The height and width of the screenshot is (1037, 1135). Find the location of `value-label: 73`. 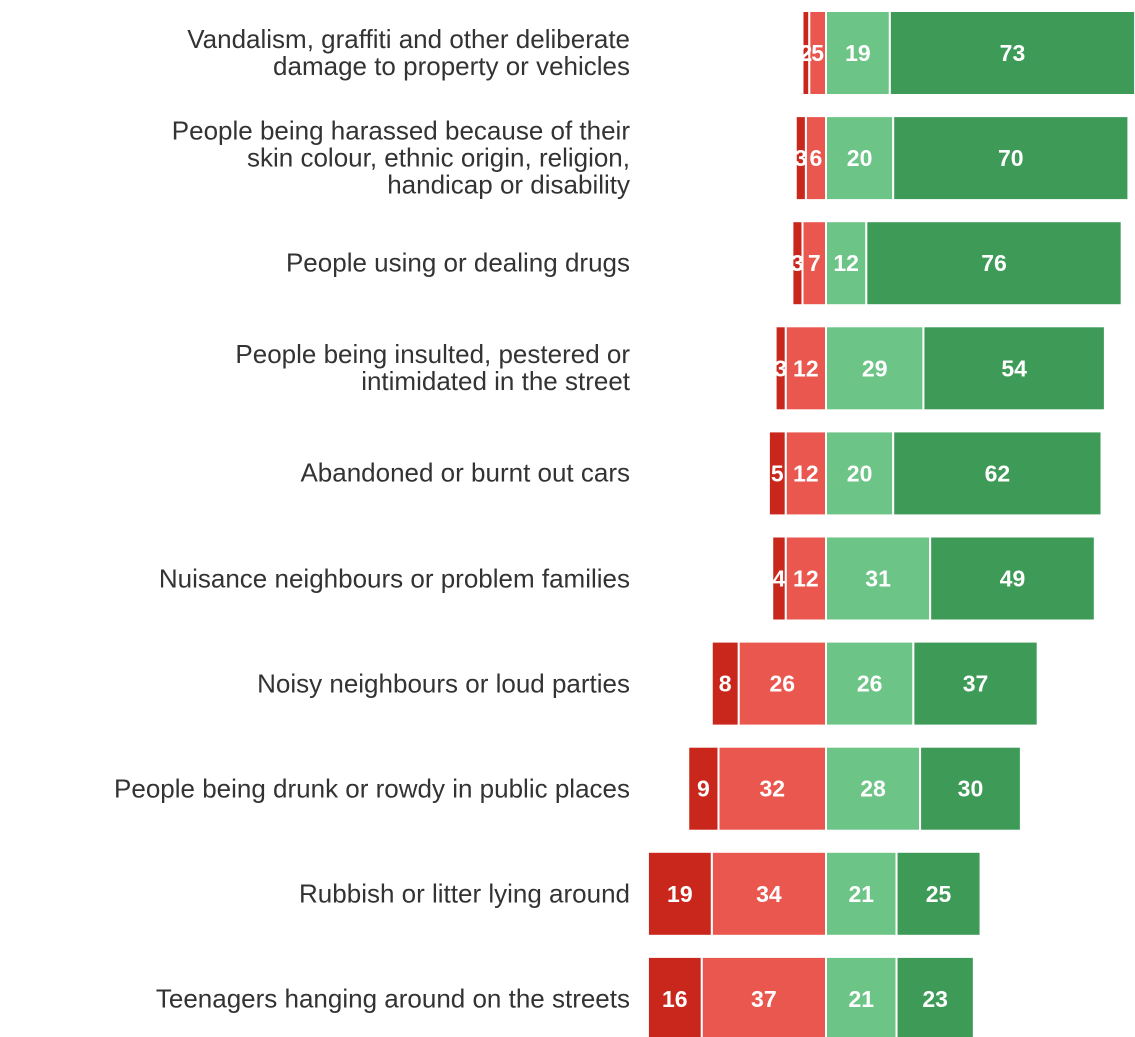

value-label: 73 is located at coordinates (1013, 53).